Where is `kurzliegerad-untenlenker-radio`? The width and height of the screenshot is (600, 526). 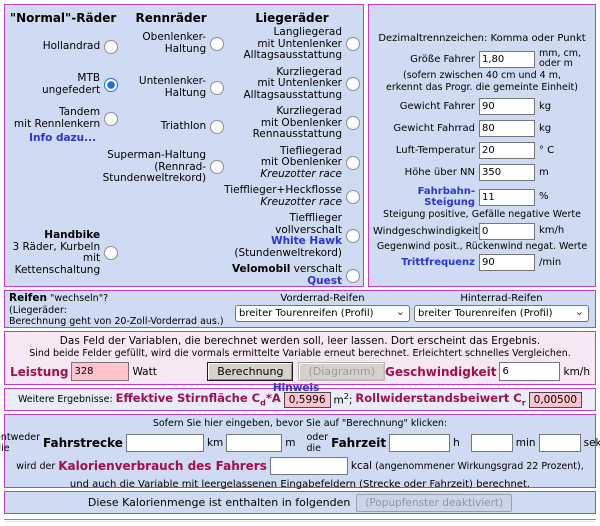 kurzliegerad-untenlenker-radio is located at coordinates (353, 83).